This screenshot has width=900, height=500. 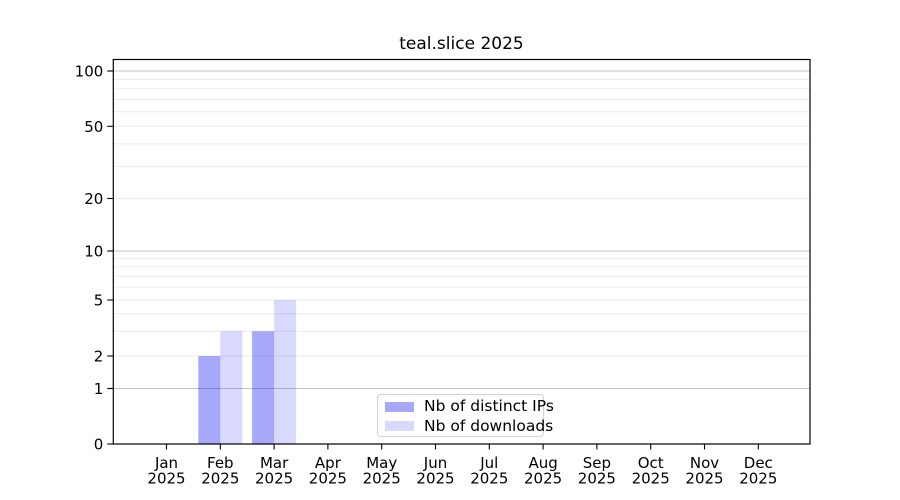 I want to click on x-tick-label-month: Jul, so click(x=488, y=463).